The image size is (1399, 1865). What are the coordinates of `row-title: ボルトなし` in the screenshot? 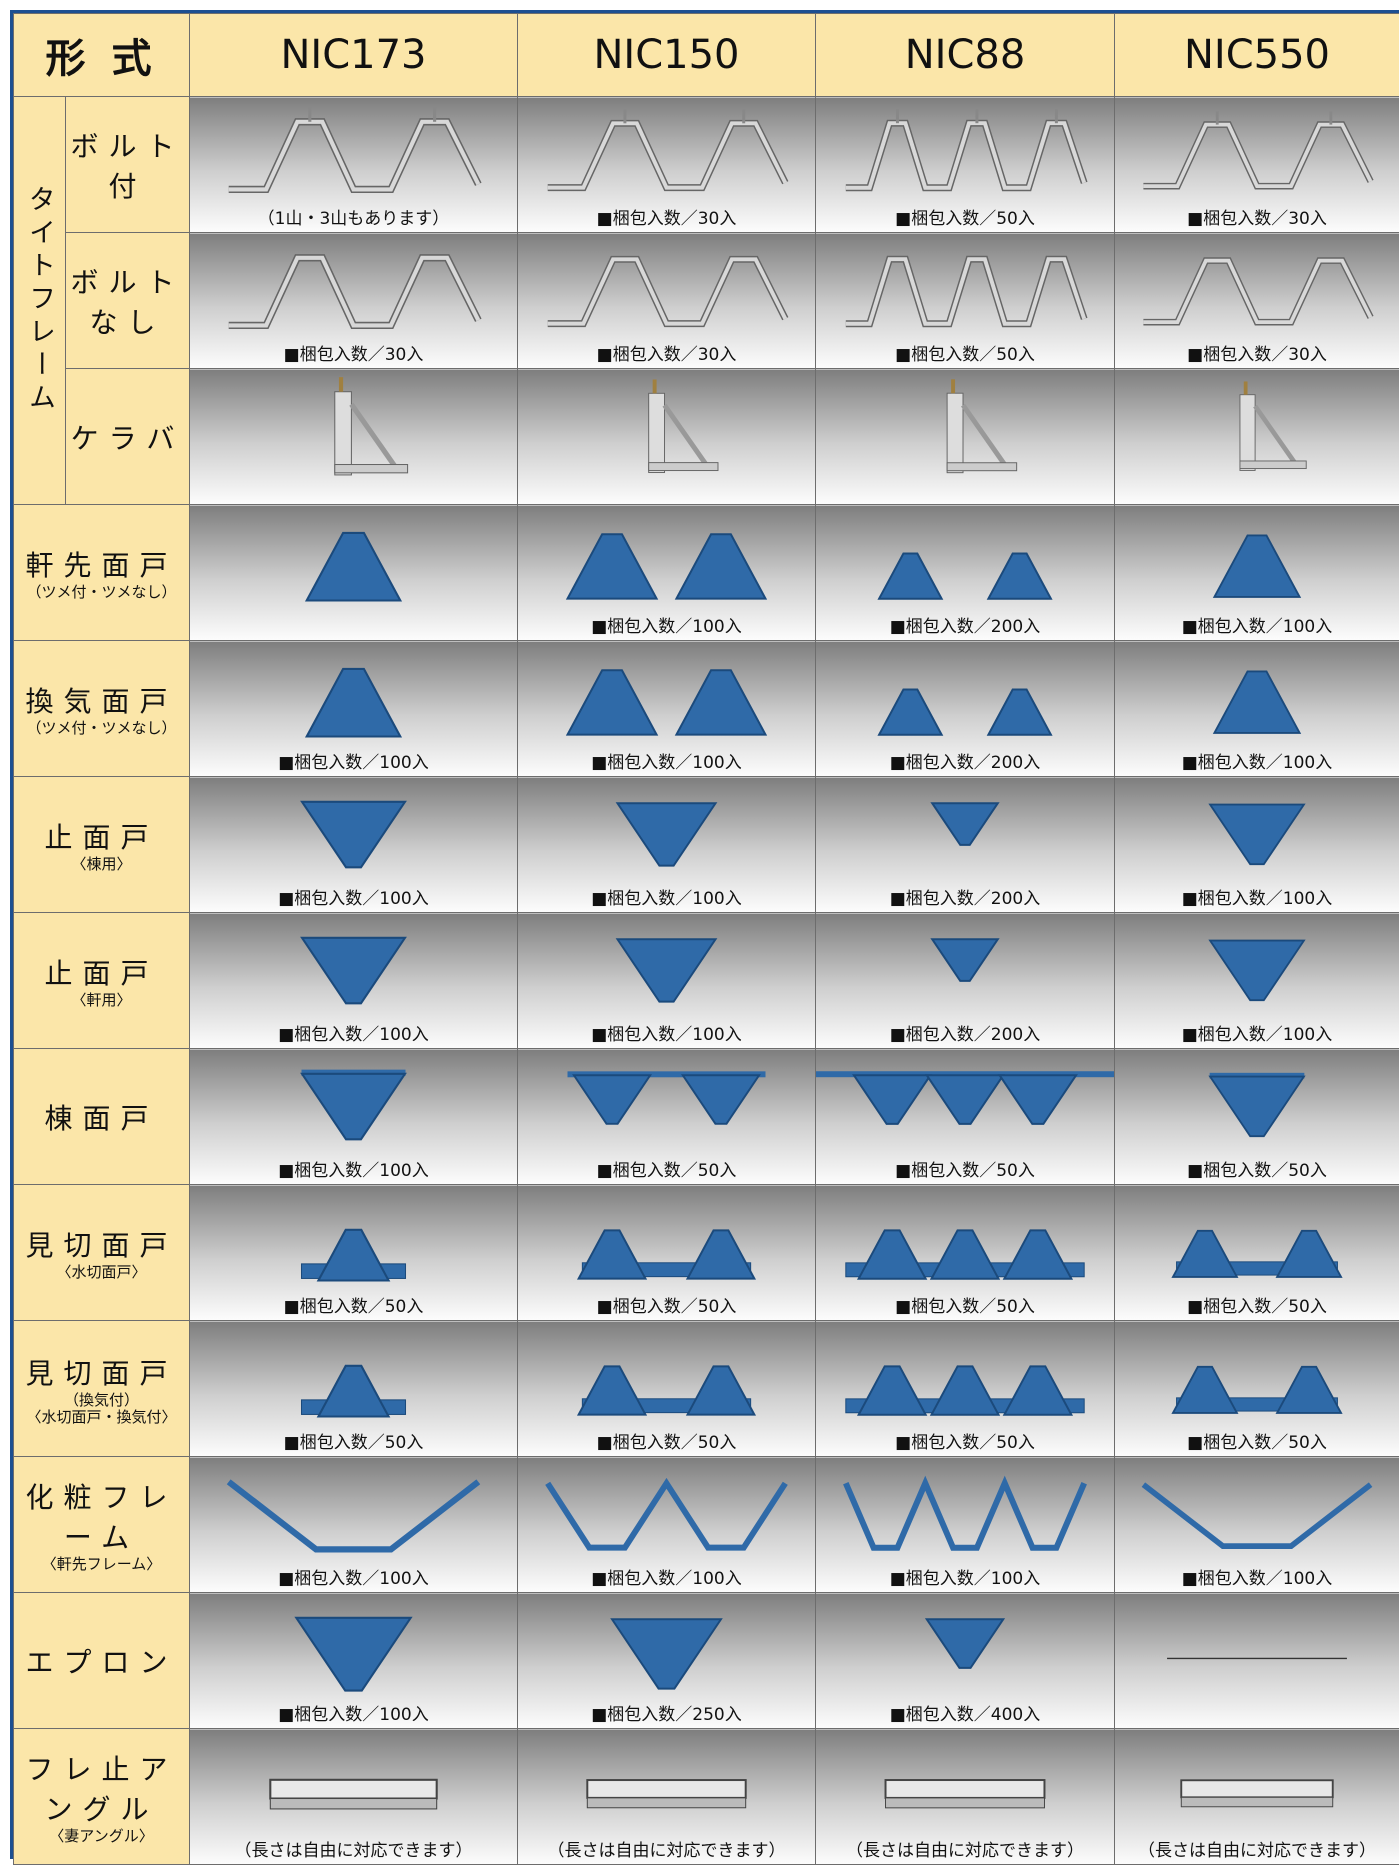 It's located at (127, 301).